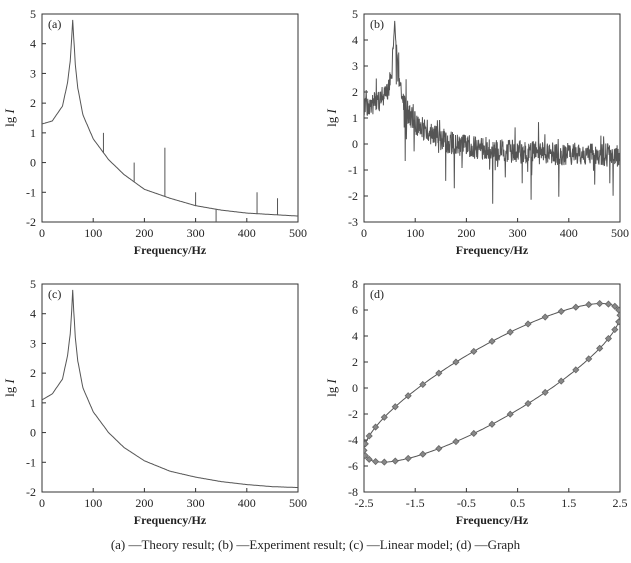  Describe the element at coordinates (355, 66) in the screenshot. I see `y-tick-label-b-6: 3` at that location.